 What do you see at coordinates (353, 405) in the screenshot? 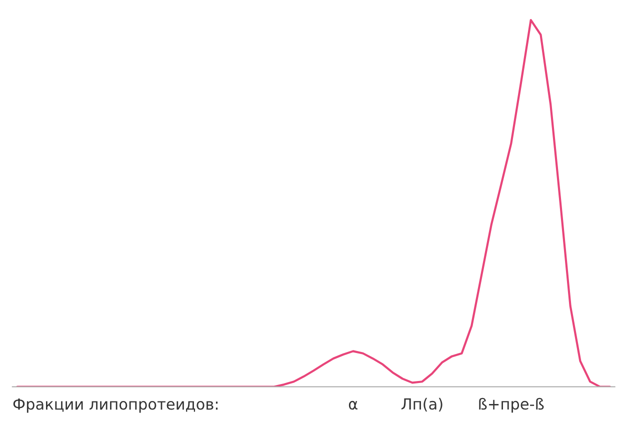
I see `x-tick-label: α` at bounding box center [353, 405].